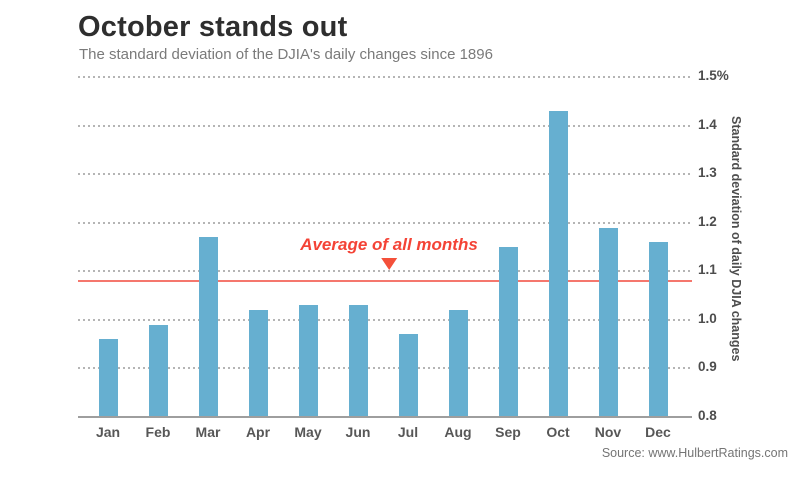 This screenshot has height=483, width=800. Describe the element at coordinates (658, 432) in the screenshot. I see `x-label-dec: Dec` at that location.